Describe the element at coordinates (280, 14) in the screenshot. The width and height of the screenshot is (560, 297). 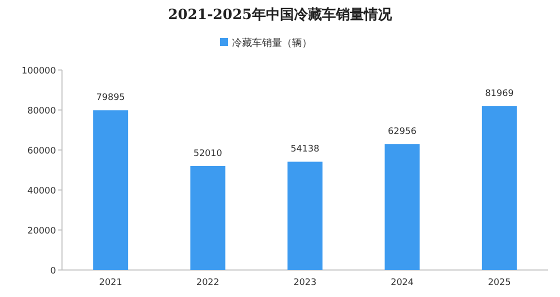
I see `chart-title: 2021-2025年中国冷藏车销量情况` at that location.